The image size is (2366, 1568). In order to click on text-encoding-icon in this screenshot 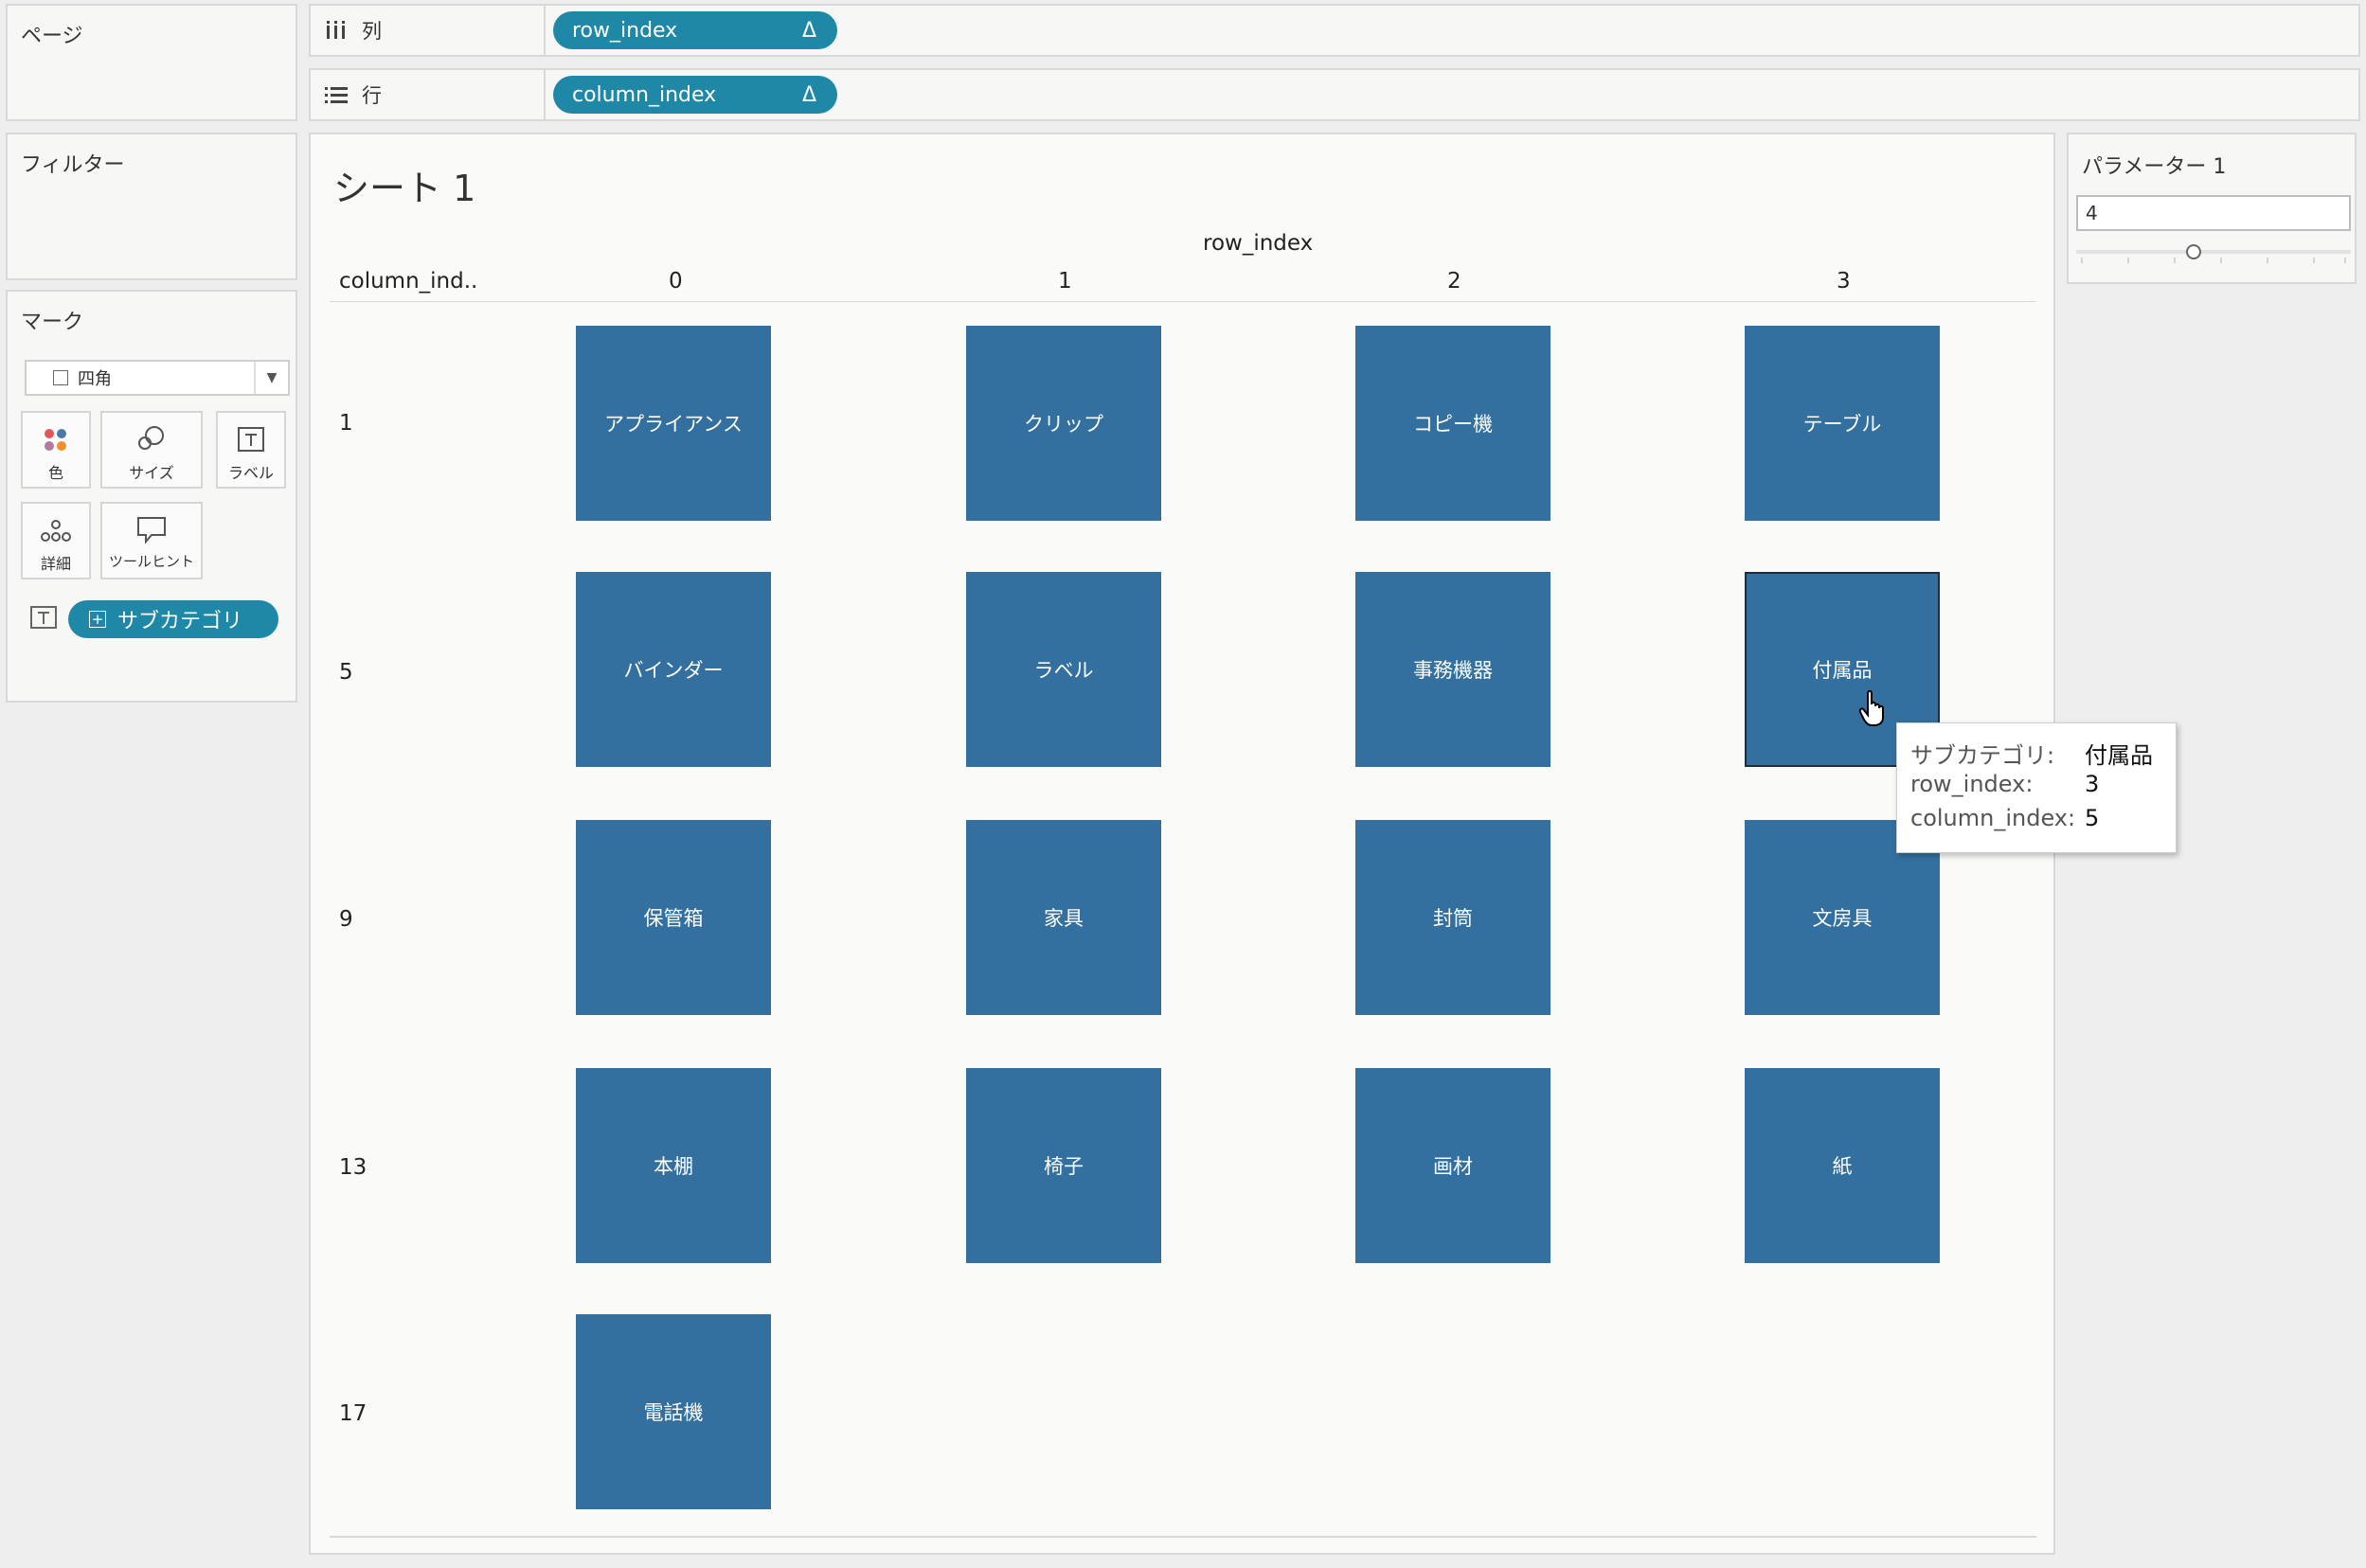, I will do `click(43, 617)`.